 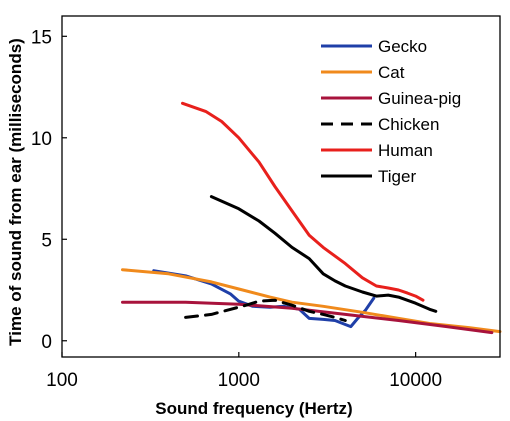 I want to click on legend: Gecko Cat Guinea-pig Chicken Human Tiger, so click(x=391, y=111).